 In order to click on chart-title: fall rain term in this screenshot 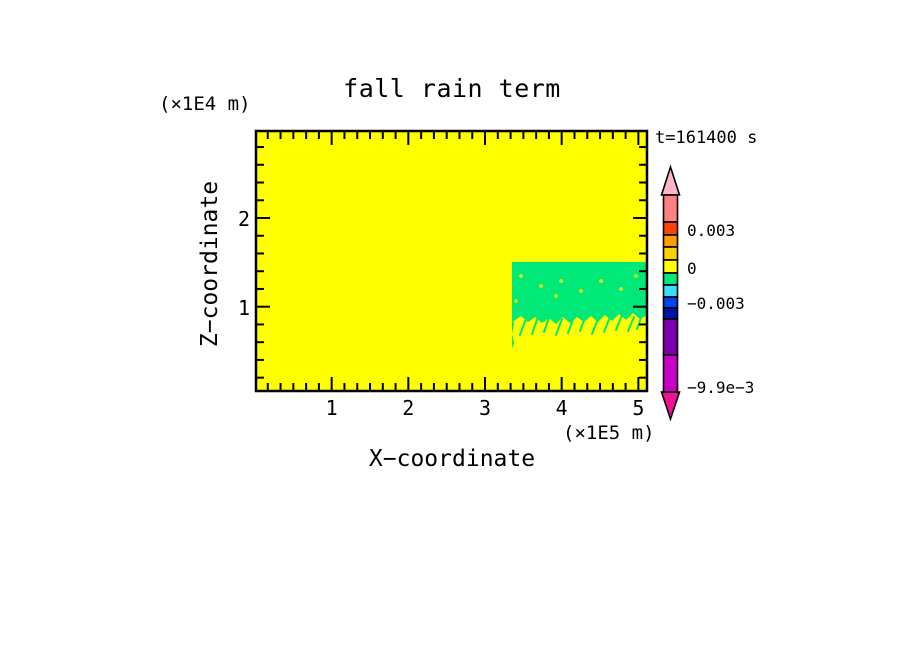, I will do `click(452, 88)`.